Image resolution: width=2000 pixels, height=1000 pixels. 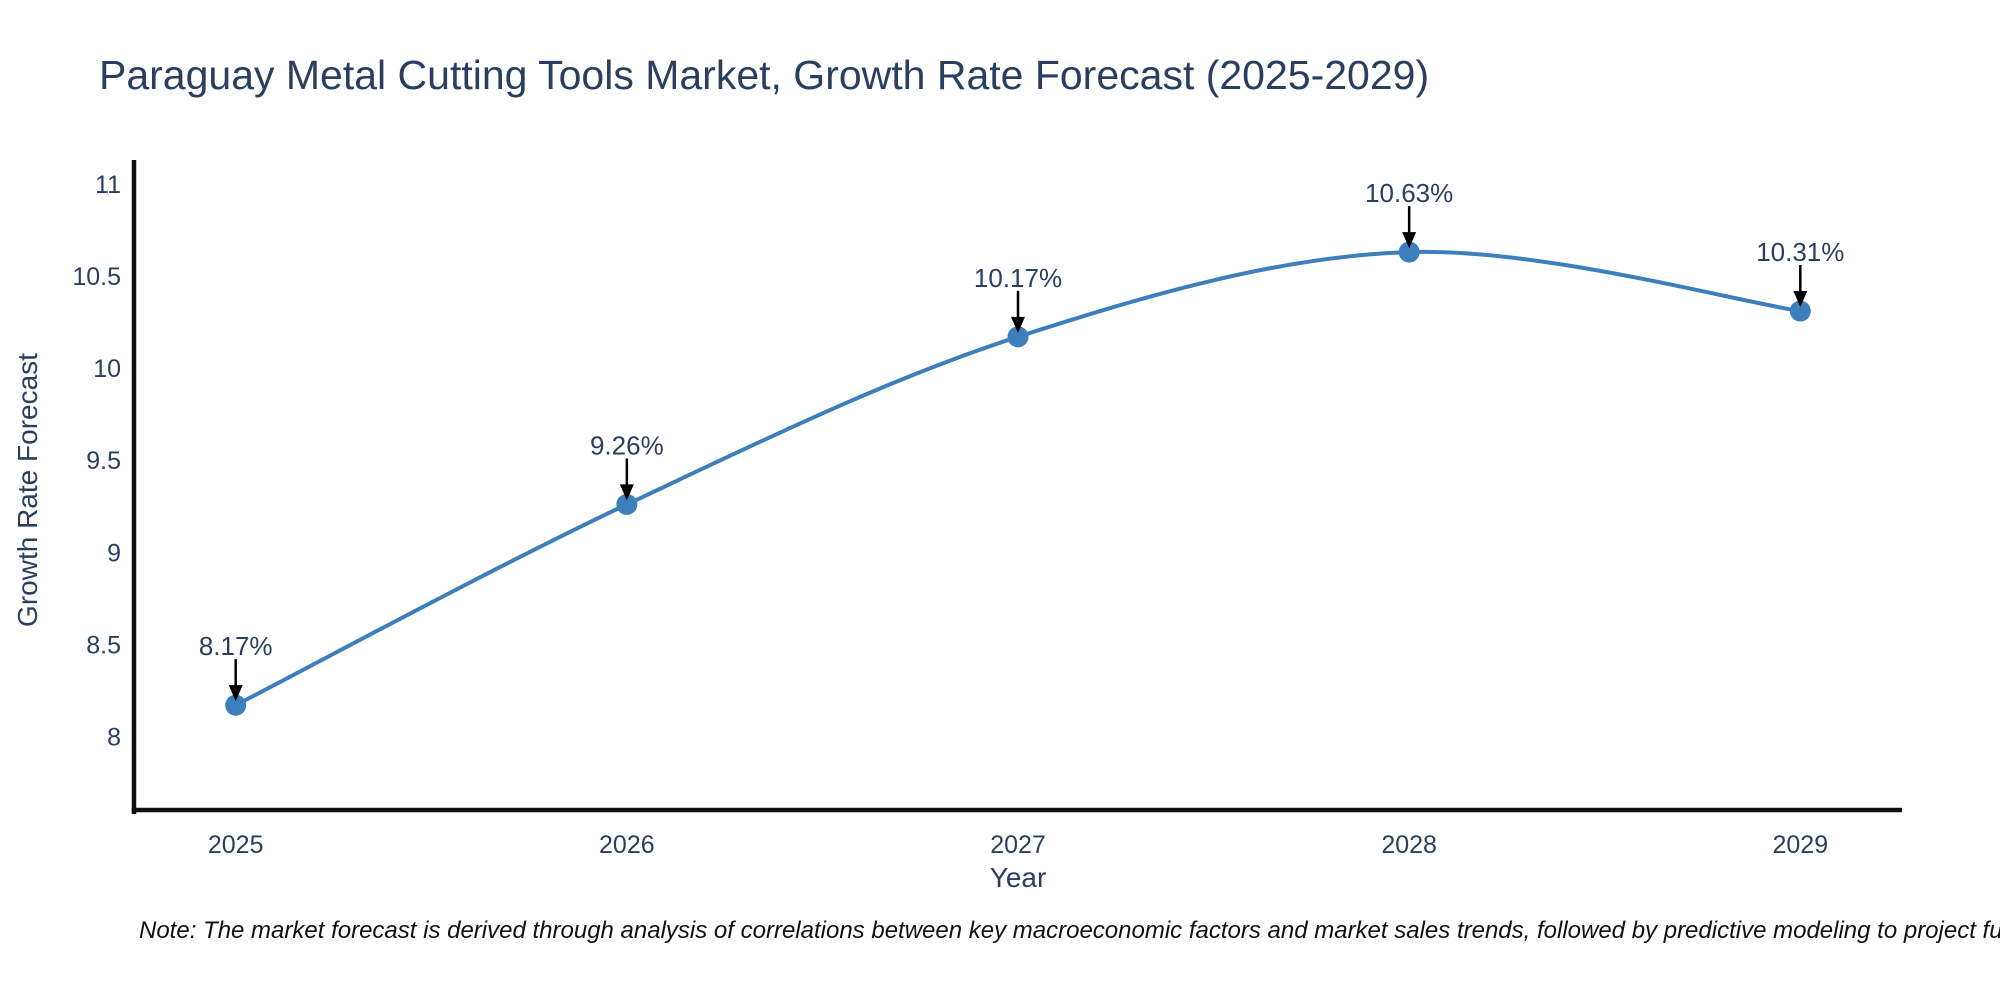 I want to click on x-axis-title: Year, so click(x=1018, y=877).